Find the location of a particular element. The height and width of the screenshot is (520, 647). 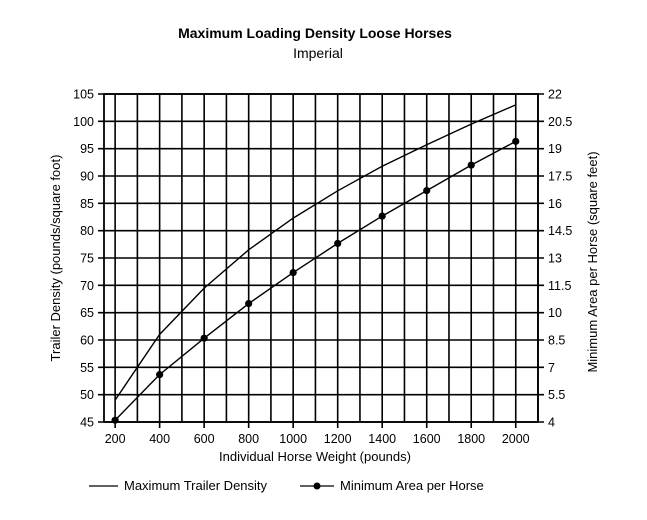

x-axis-label: Individual Horse Weight (pounds) is located at coordinates (315, 456).